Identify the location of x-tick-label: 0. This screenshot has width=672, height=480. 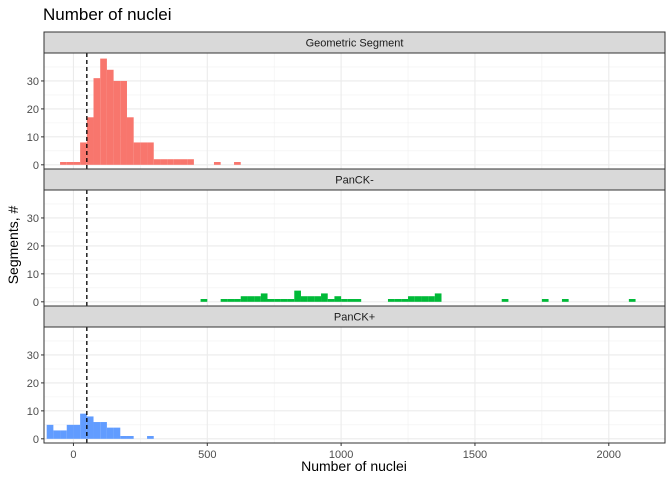
(73, 455).